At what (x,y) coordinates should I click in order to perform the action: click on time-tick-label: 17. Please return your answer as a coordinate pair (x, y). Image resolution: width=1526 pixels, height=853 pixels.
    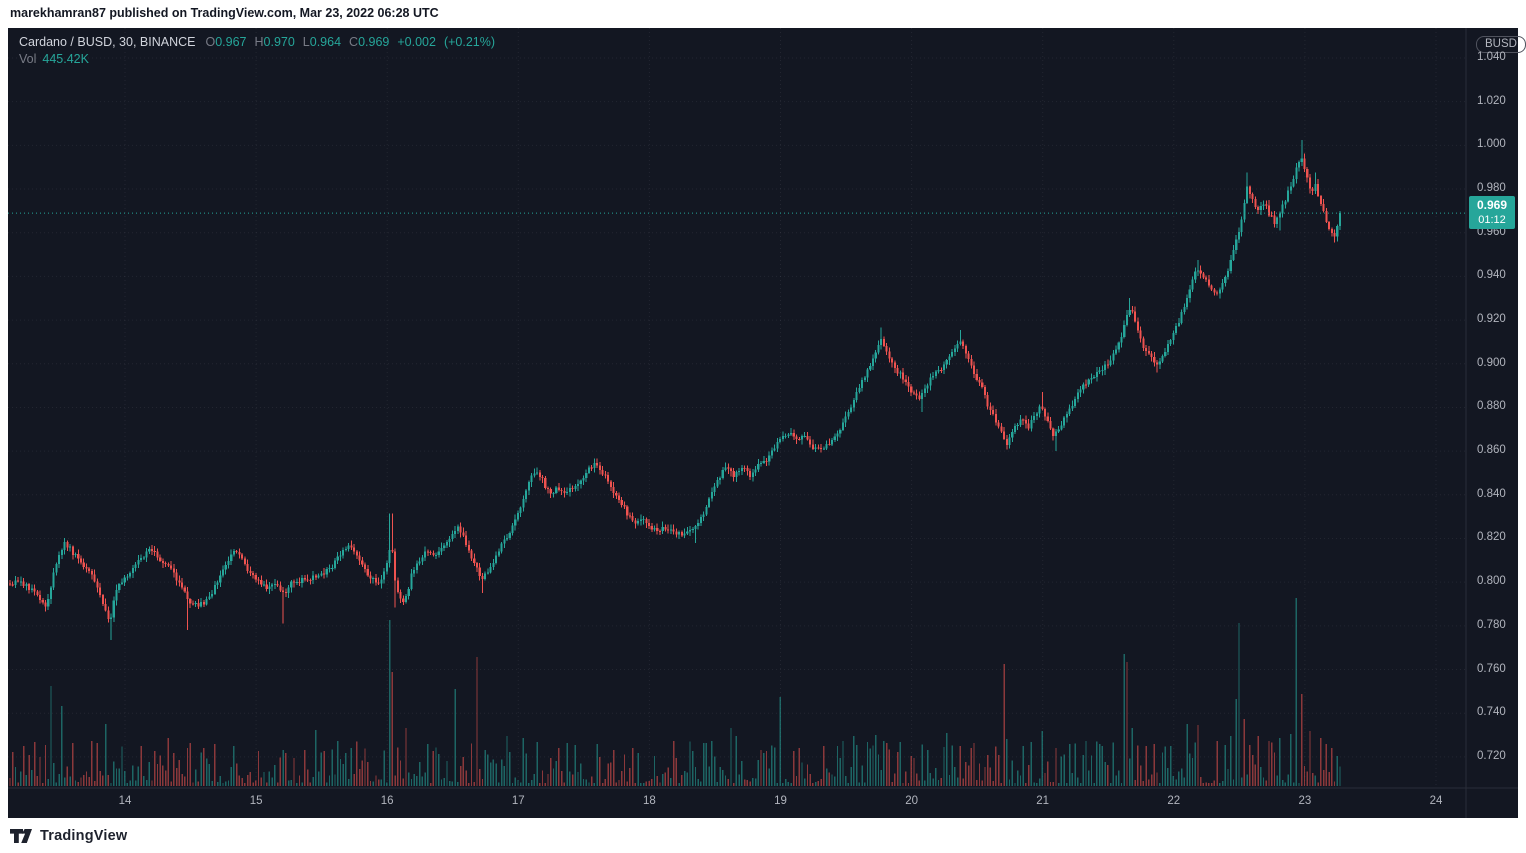
    Looking at the image, I should click on (518, 801).